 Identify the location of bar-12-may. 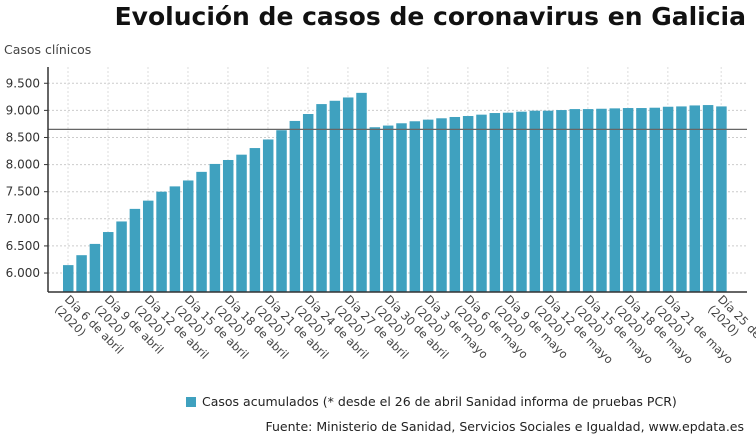
(548, 201).